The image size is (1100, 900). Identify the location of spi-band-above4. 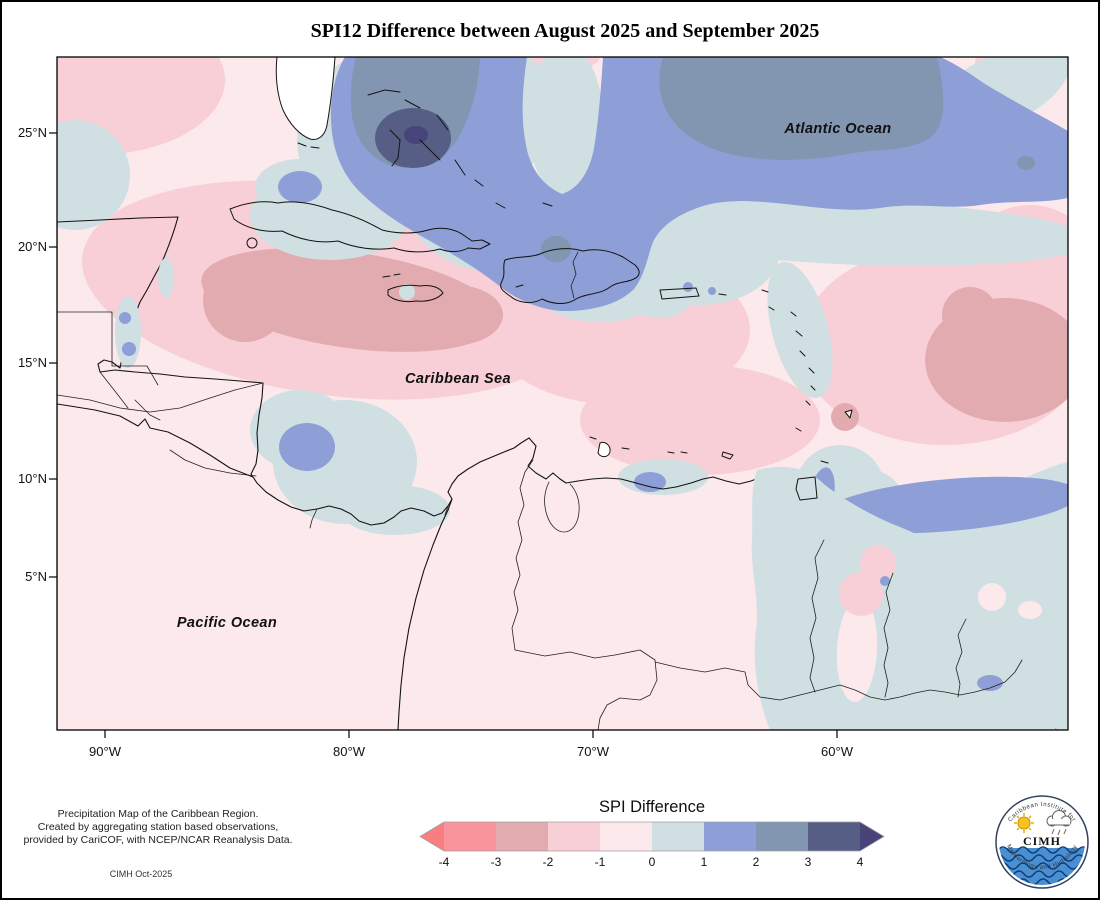
(416, 135).